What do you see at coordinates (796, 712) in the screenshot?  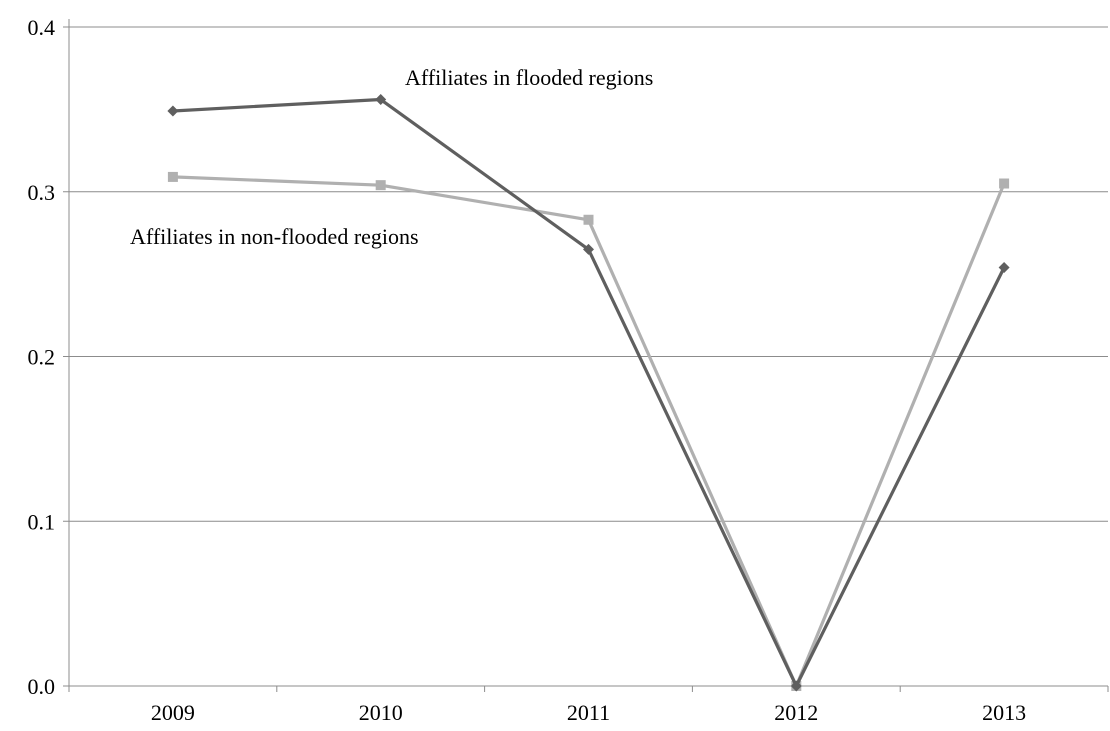 I see `x-tick-label: 2012` at bounding box center [796, 712].